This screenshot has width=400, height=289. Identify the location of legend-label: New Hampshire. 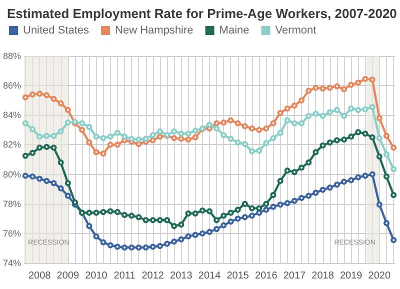
(154, 30).